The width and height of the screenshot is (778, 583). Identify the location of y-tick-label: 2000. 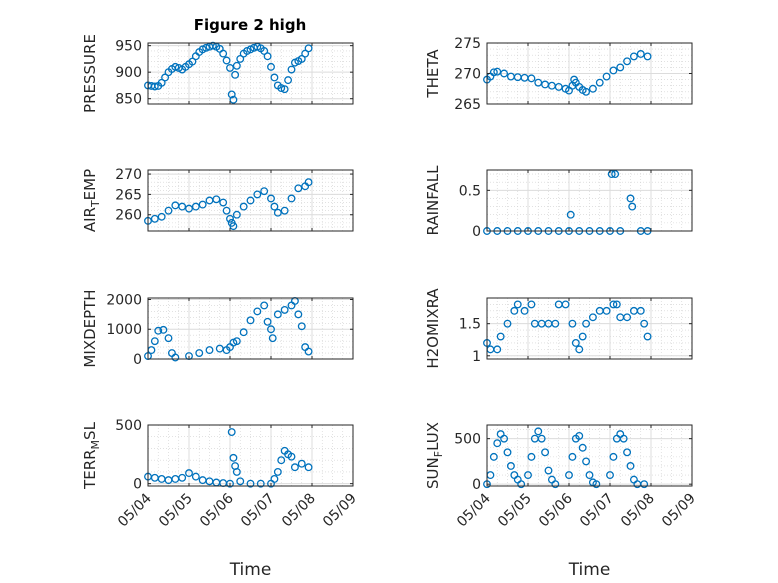
(124, 300).